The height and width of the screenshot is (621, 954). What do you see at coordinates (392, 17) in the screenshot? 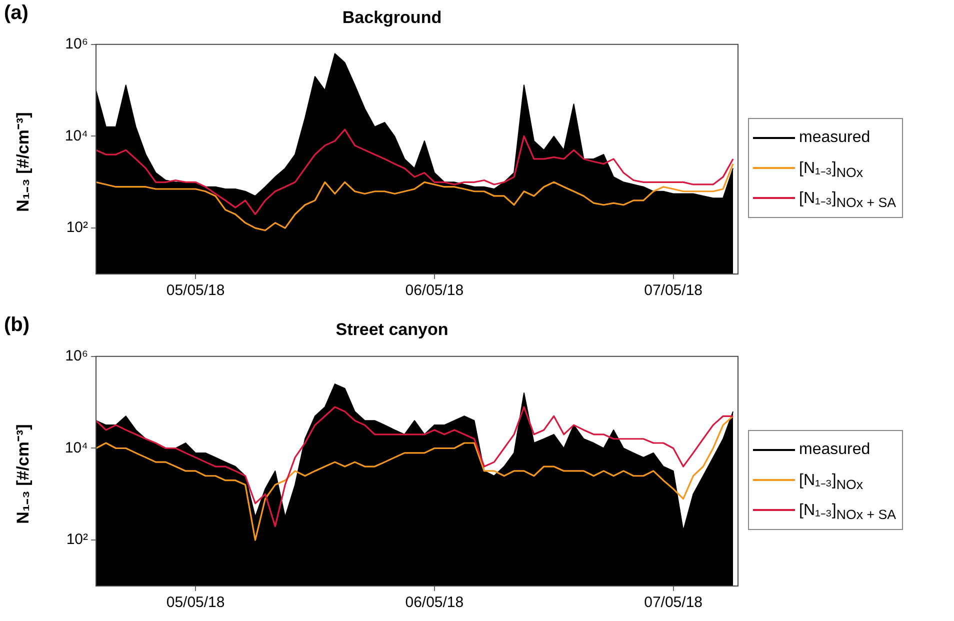
I see `chart-title: Background` at bounding box center [392, 17].